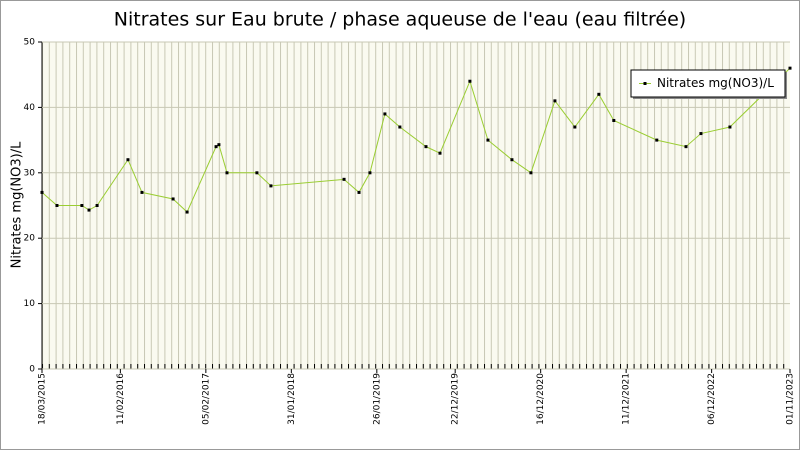 Image resolution: width=800 pixels, height=450 pixels. What do you see at coordinates (30, 239) in the screenshot?
I see `y-tick-label: 20` at bounding box center [30, 239].